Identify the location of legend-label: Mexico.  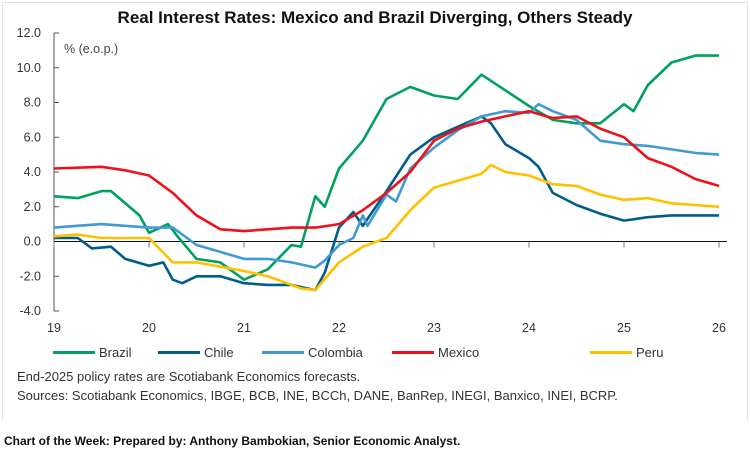
(459, 352).